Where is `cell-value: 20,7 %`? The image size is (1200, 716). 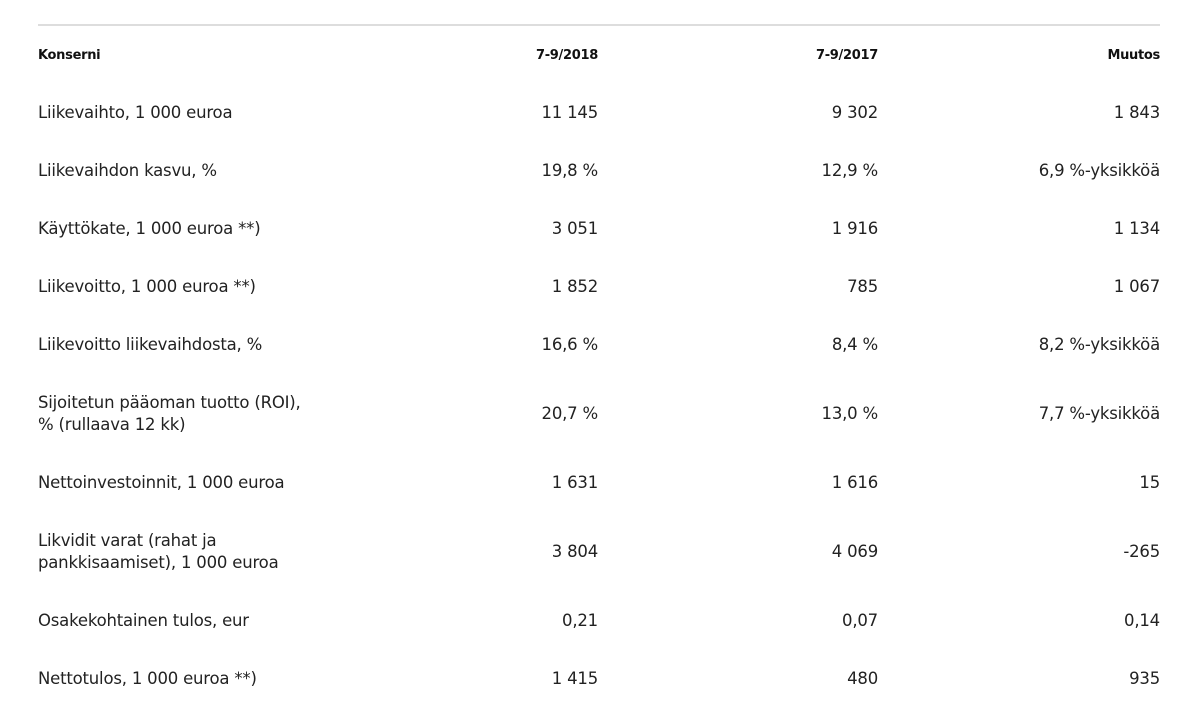 cell-value: 20,7 % is located at coordinates (570, 413).